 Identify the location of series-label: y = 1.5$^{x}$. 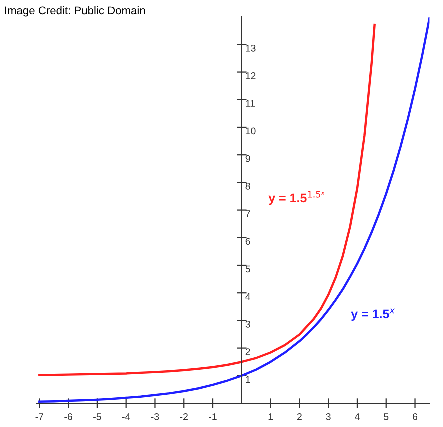
(373, 315).